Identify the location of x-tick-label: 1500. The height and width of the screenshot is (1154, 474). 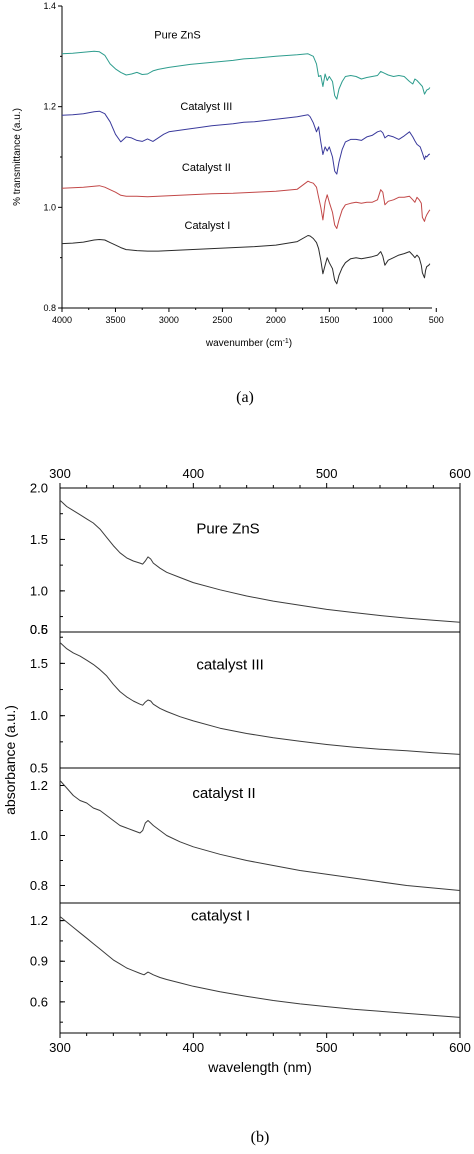
(329, 320).